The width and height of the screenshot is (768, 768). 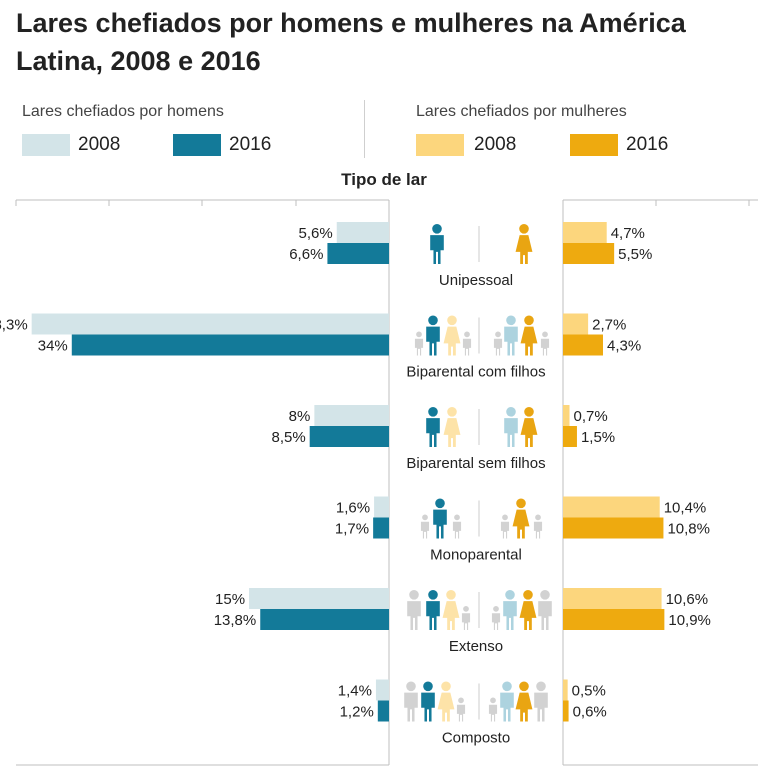 I want to click on legend-swatch-women-2008, so click(x=440, y=145).